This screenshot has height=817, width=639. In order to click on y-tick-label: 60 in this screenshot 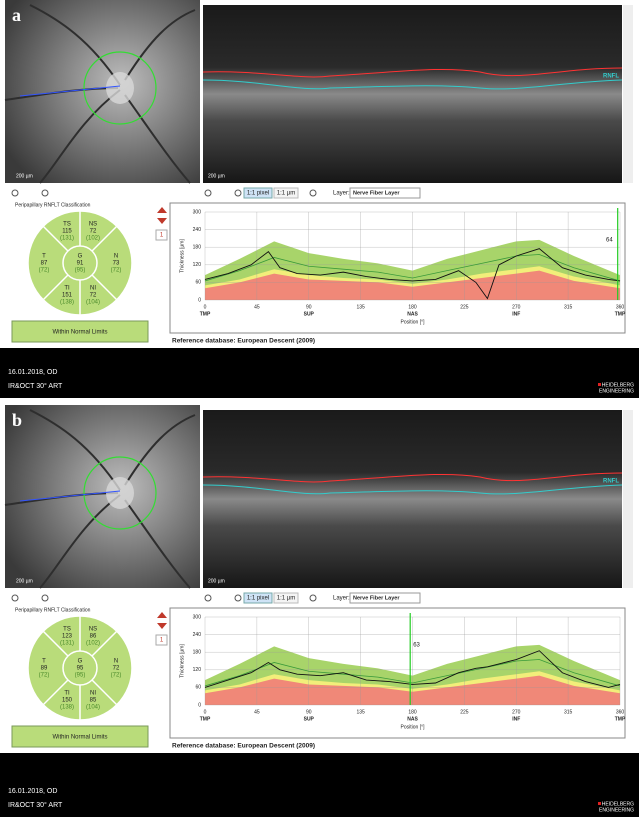, I will do `click(198, 283)`.